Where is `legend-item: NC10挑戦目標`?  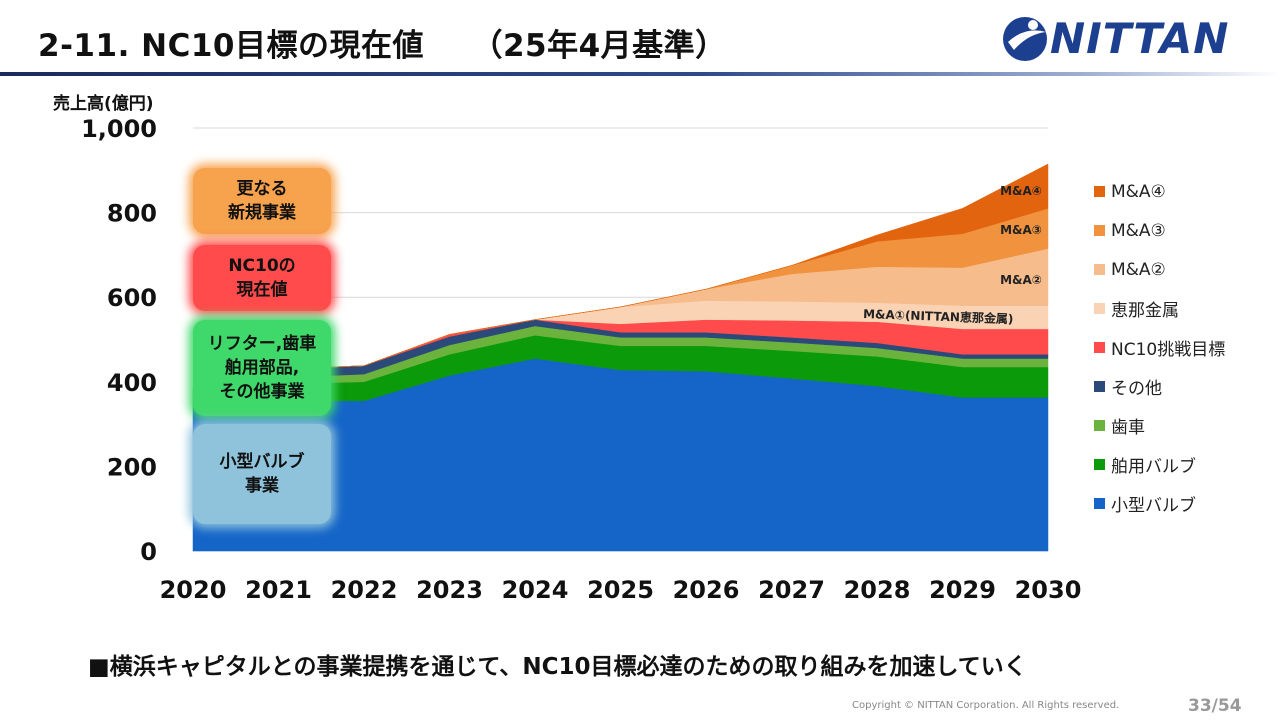
legend-item: NC10挑戦目標 is located at coordinates (1184, 347).